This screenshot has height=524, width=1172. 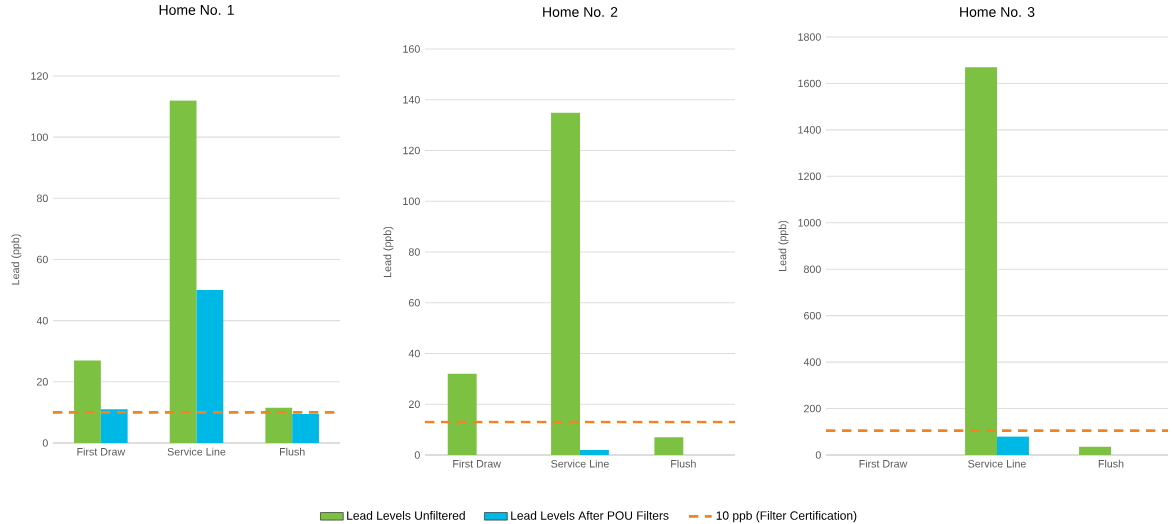 What do you see at coordinates (786, 516) in the screenshot?
I see `legend-label: 10 ppb (Filter Certification)` at bounding box center [786, 516].